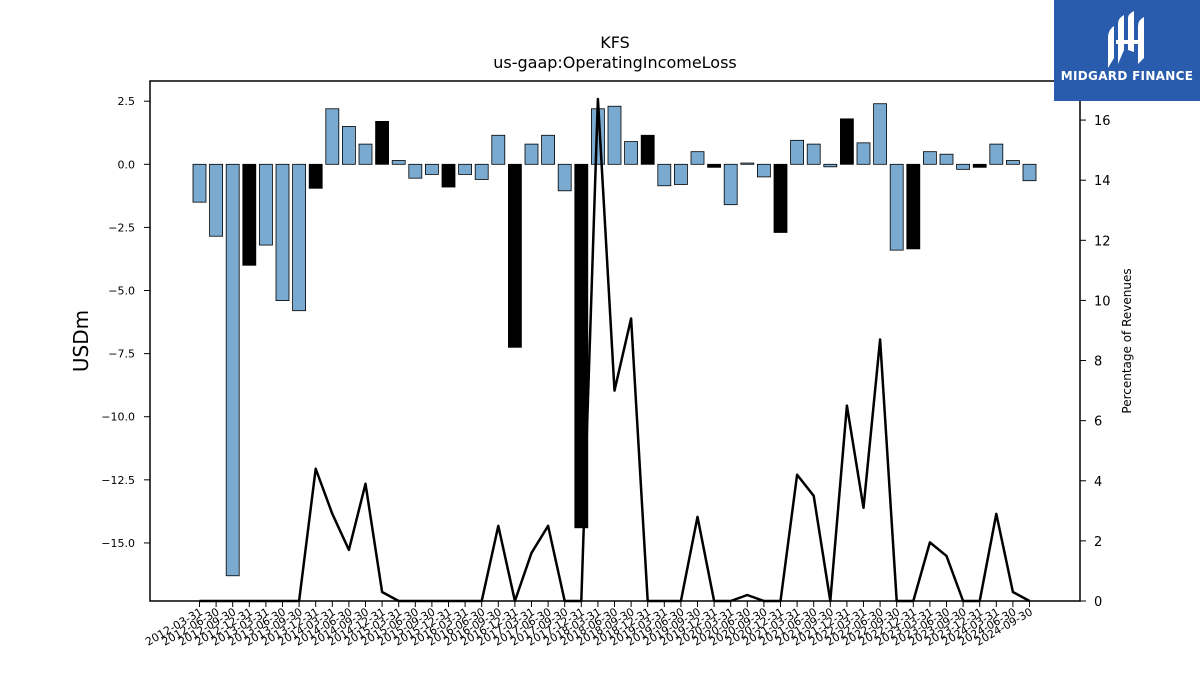 The width and height of the screenshot is (1200, 675). Describe the element at coordinates (118, 543) in the screenshot. I see `y-tick-label: −15.0` at that location.